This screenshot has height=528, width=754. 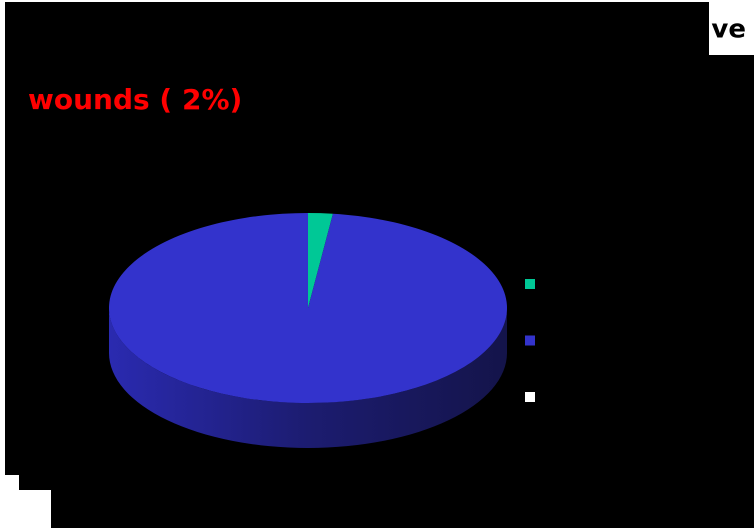 I want to click on pie-side, so click(x=308, y=378).